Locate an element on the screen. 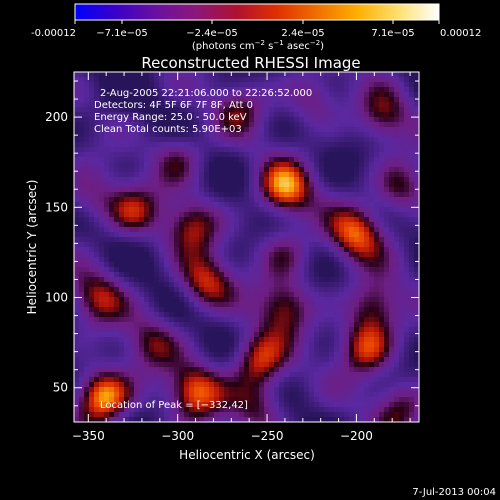 This screenshot has height=500, width=500. x-tick-label: −300 is located at coordinates (177, 436).